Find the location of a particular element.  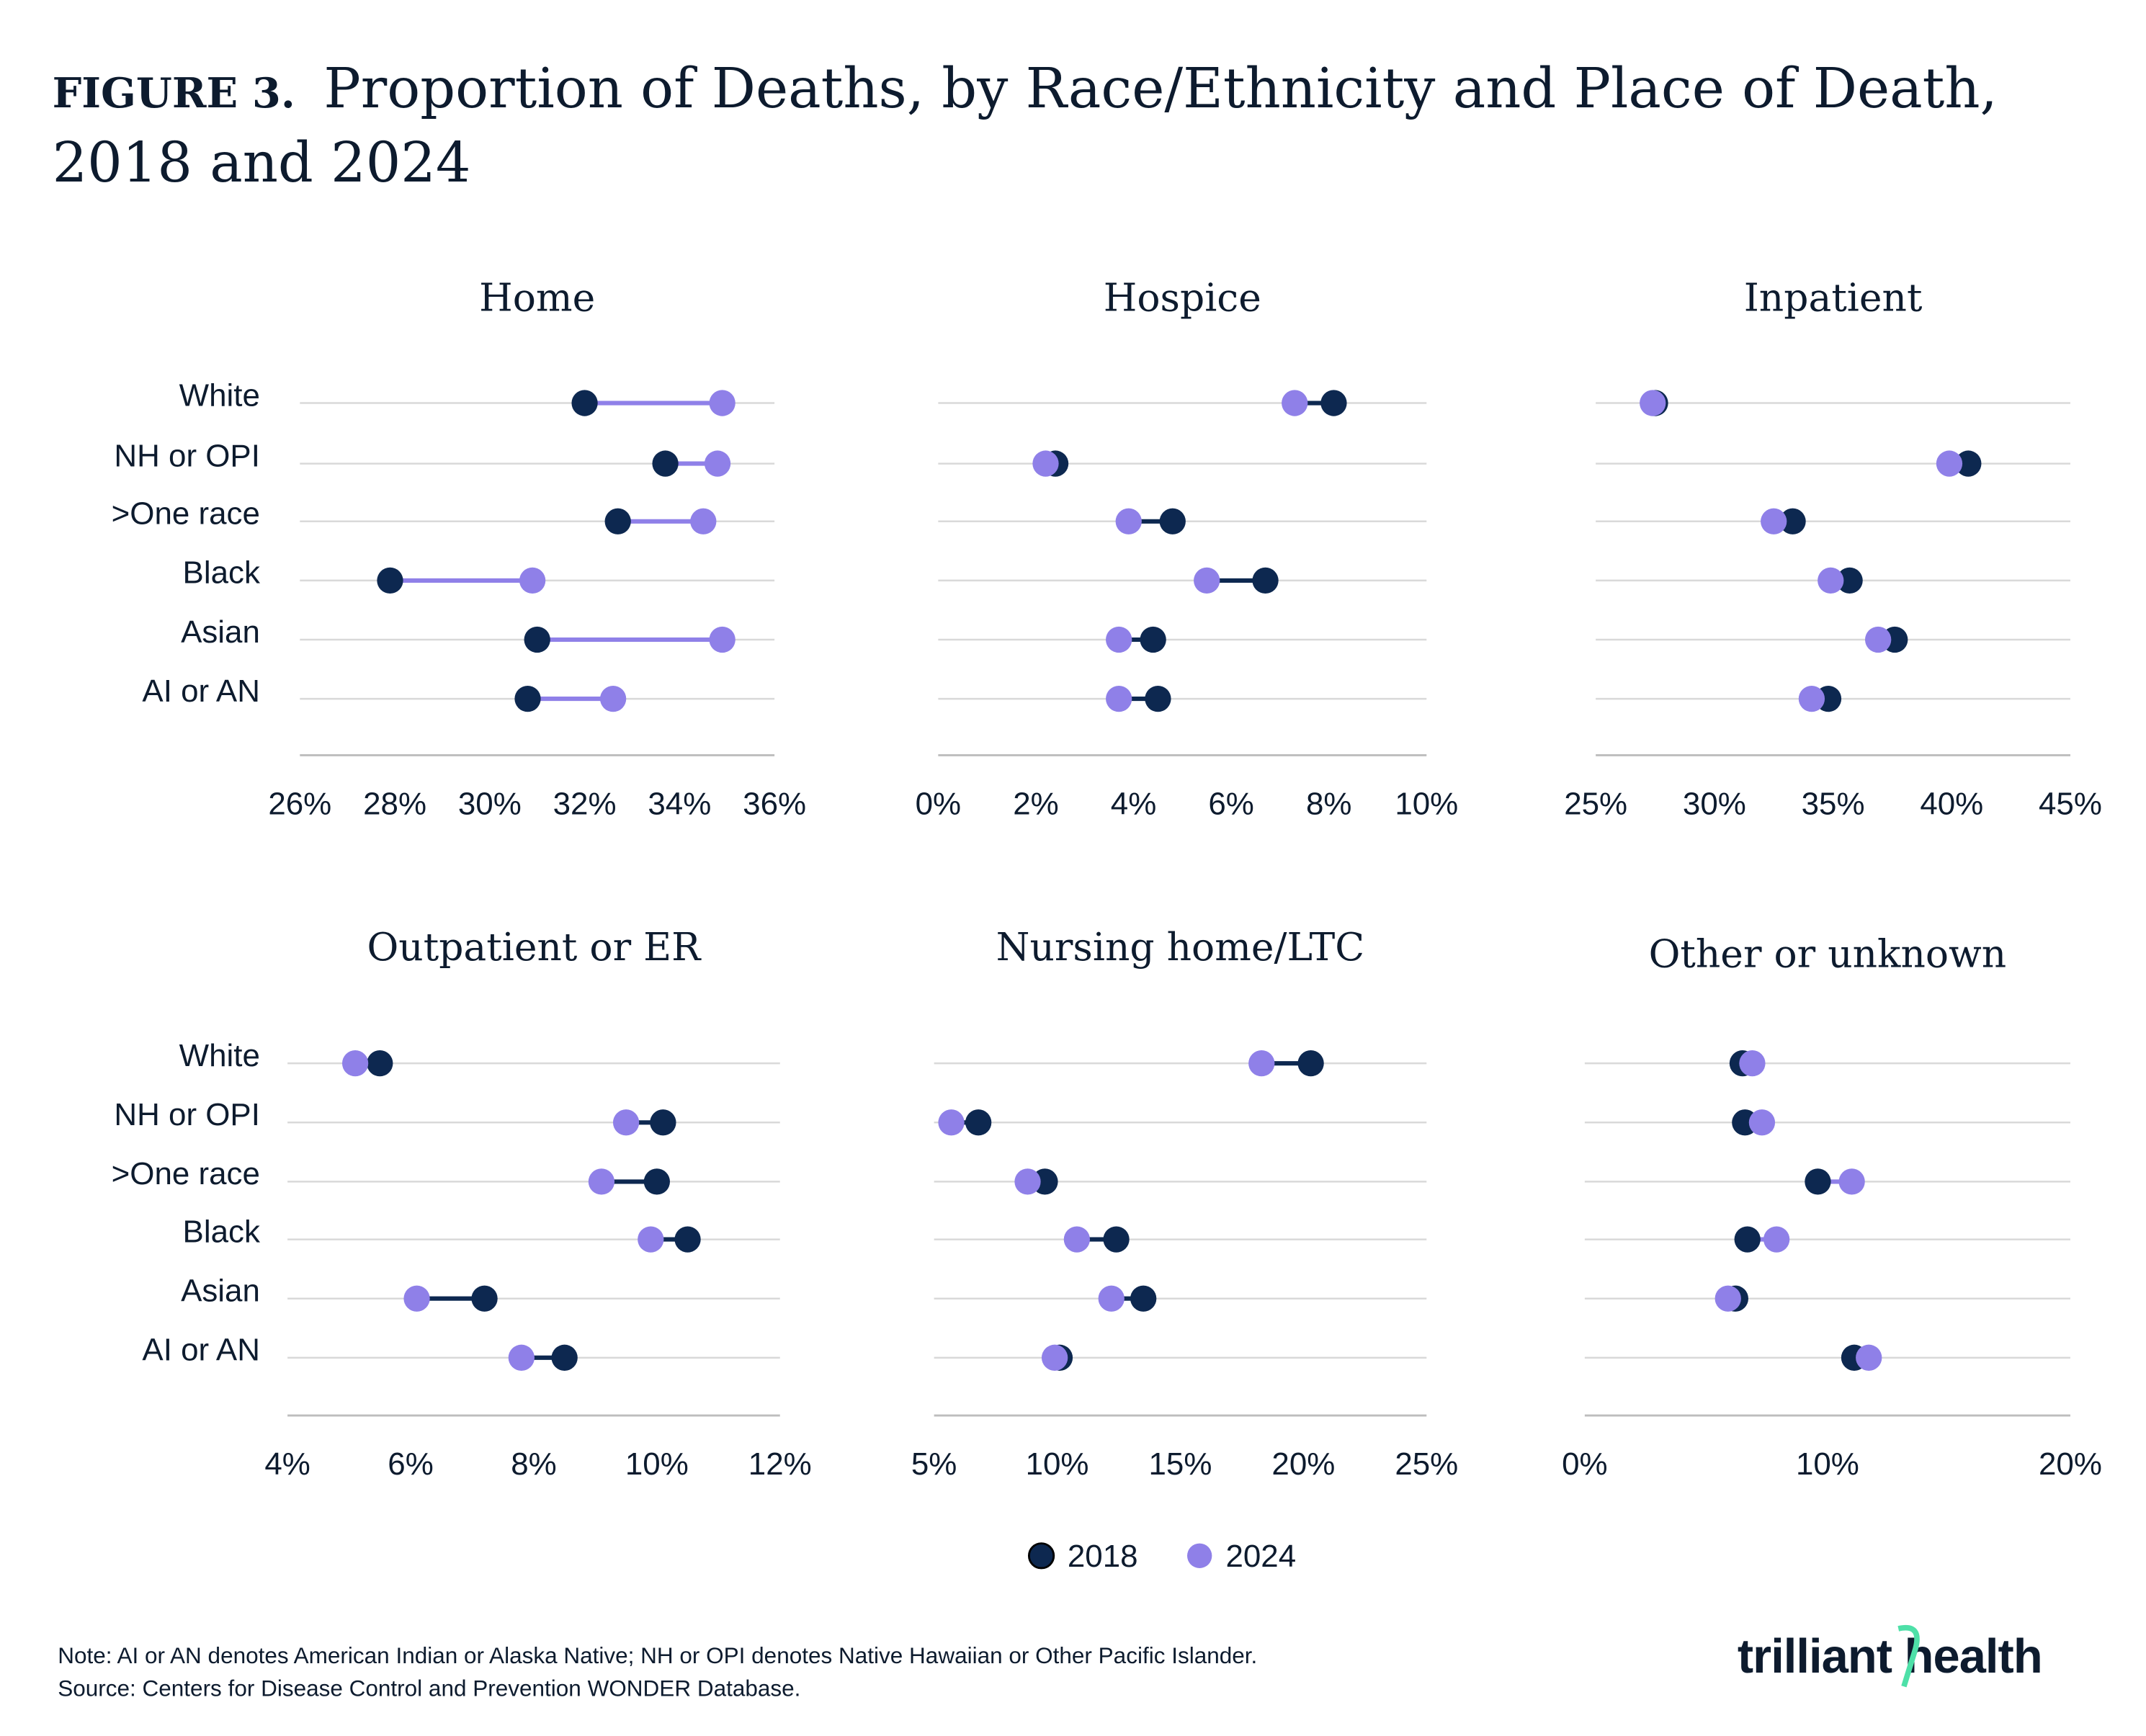

x-tick-label: 28% is located at coordinates (394, 804).